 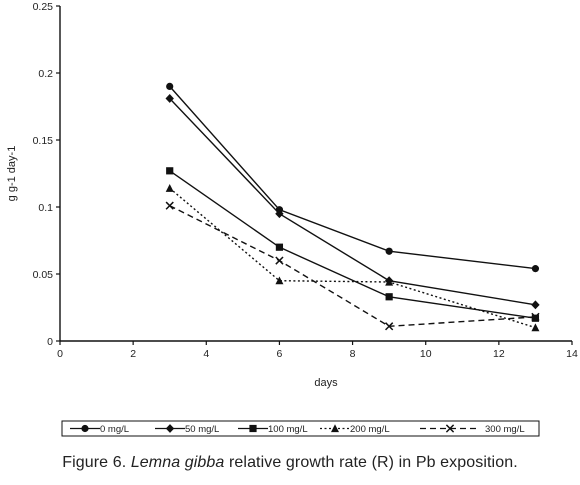 What do you see at coordinates (45, 74) in the screenshot?
I see `y-tick-label: 0.2` at bounding box center [45, 74].